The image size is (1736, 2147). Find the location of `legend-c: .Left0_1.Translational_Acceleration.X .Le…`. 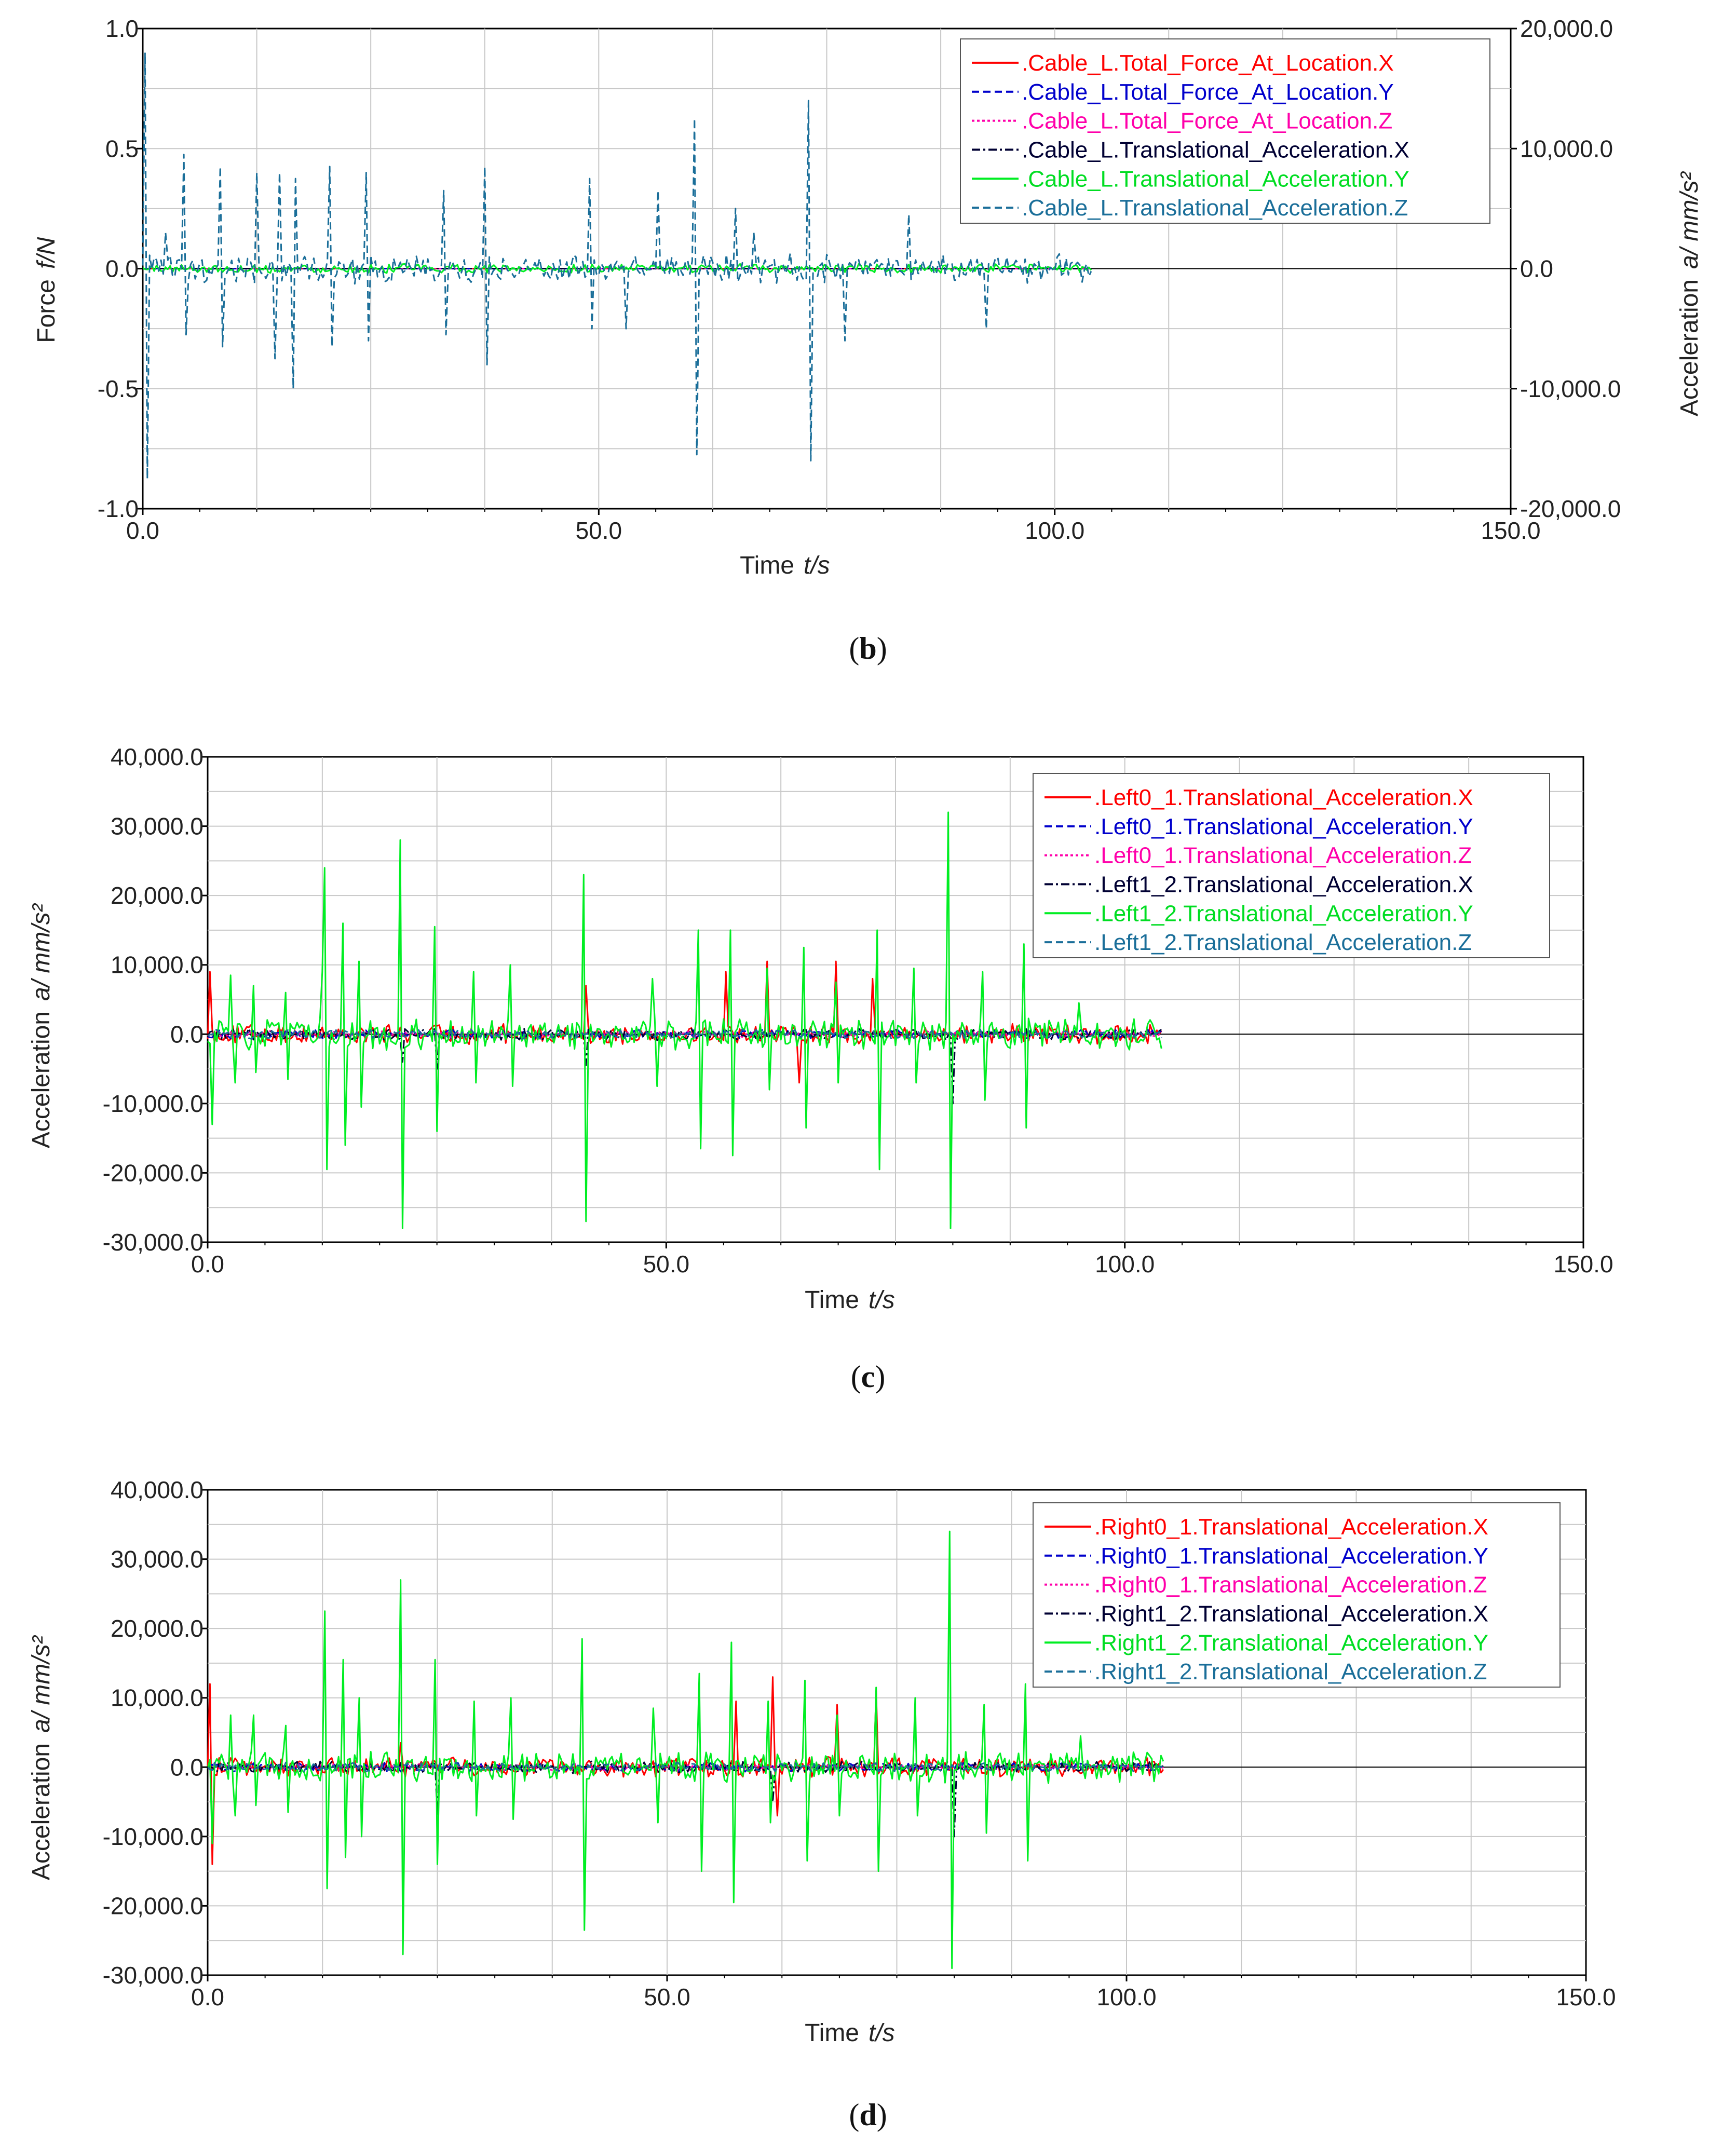

legend-c: .Left0_1.Translational_Acceleration.X .Le… is located at coordinates (1291, 866).